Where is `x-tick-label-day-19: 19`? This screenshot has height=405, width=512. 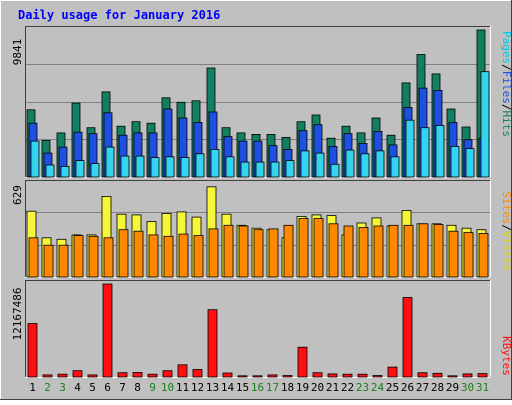 x-tick-label-day-19: 19 is located at coordinates (302, 387).